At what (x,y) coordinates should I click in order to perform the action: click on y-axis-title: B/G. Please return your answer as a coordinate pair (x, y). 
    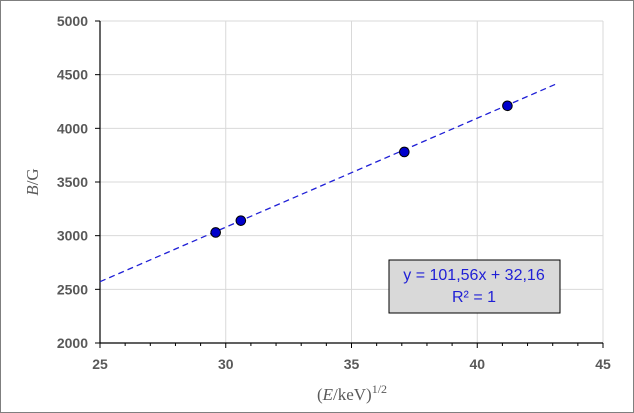
    Looking at the image, I should click on (32, 181).